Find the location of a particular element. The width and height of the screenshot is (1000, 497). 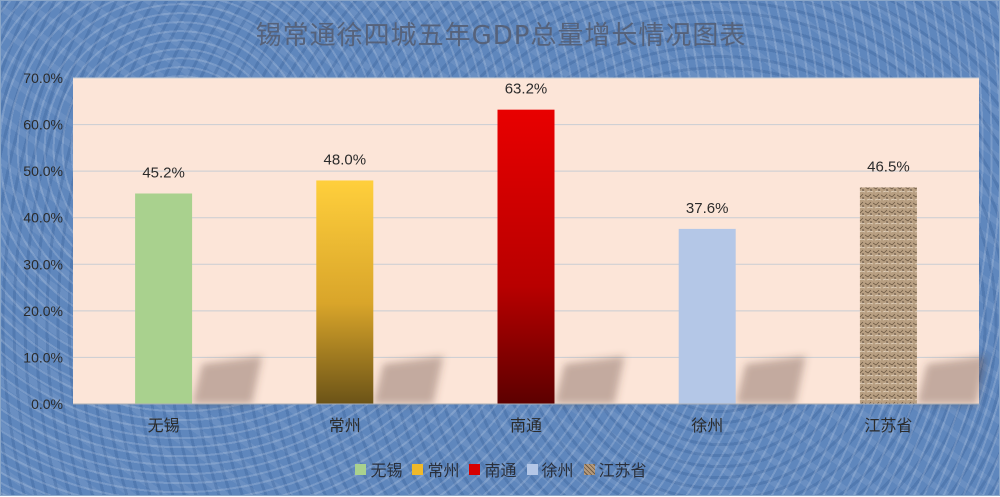

chart-legend: 无锡 常州 南通 徐州 江苏省 is located at coordinates (500, 469).